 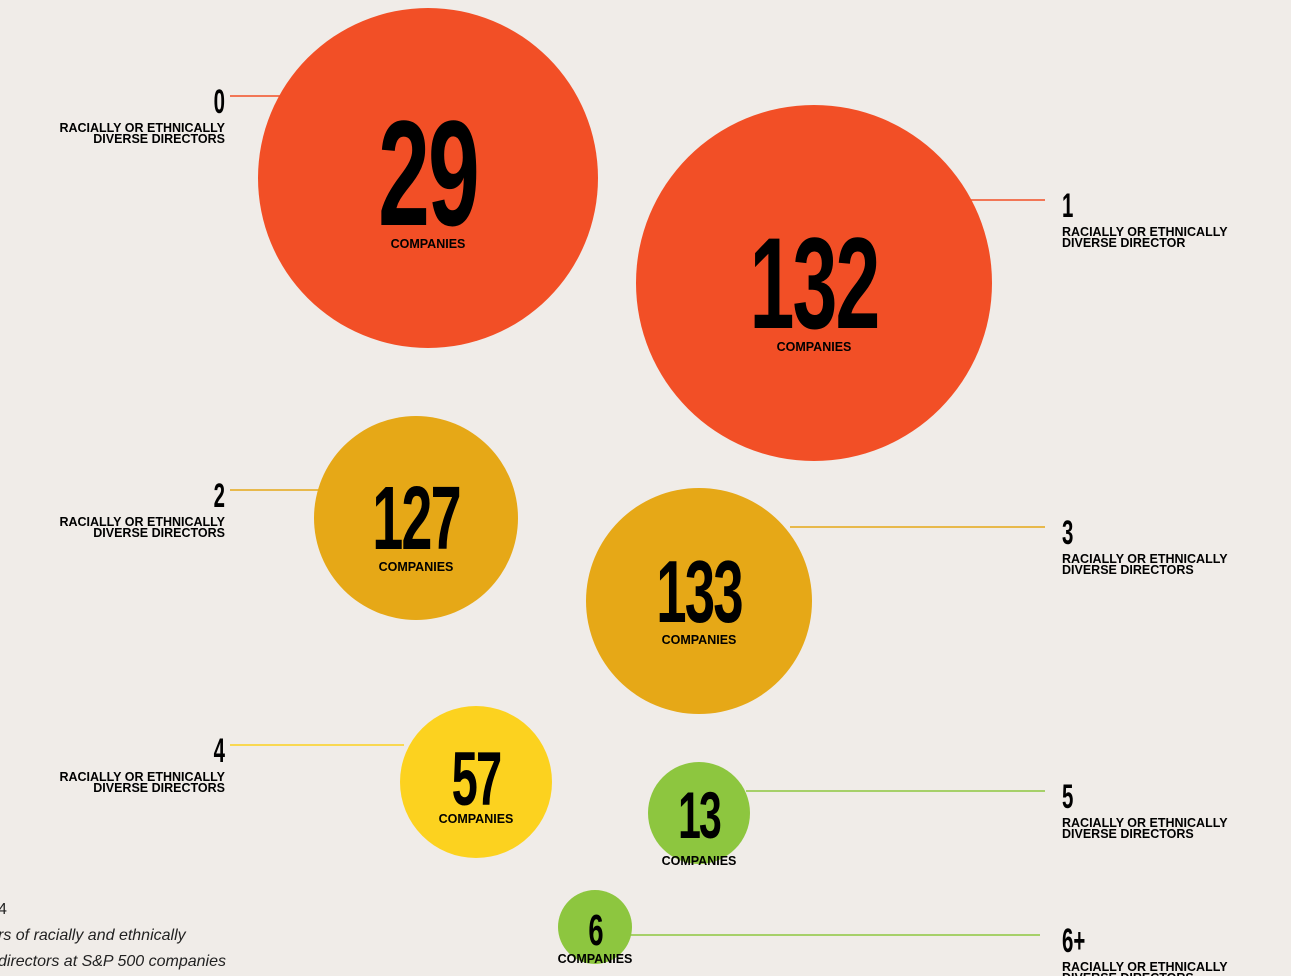 I want to click on company-count: 57, so click(x=476, y=780).